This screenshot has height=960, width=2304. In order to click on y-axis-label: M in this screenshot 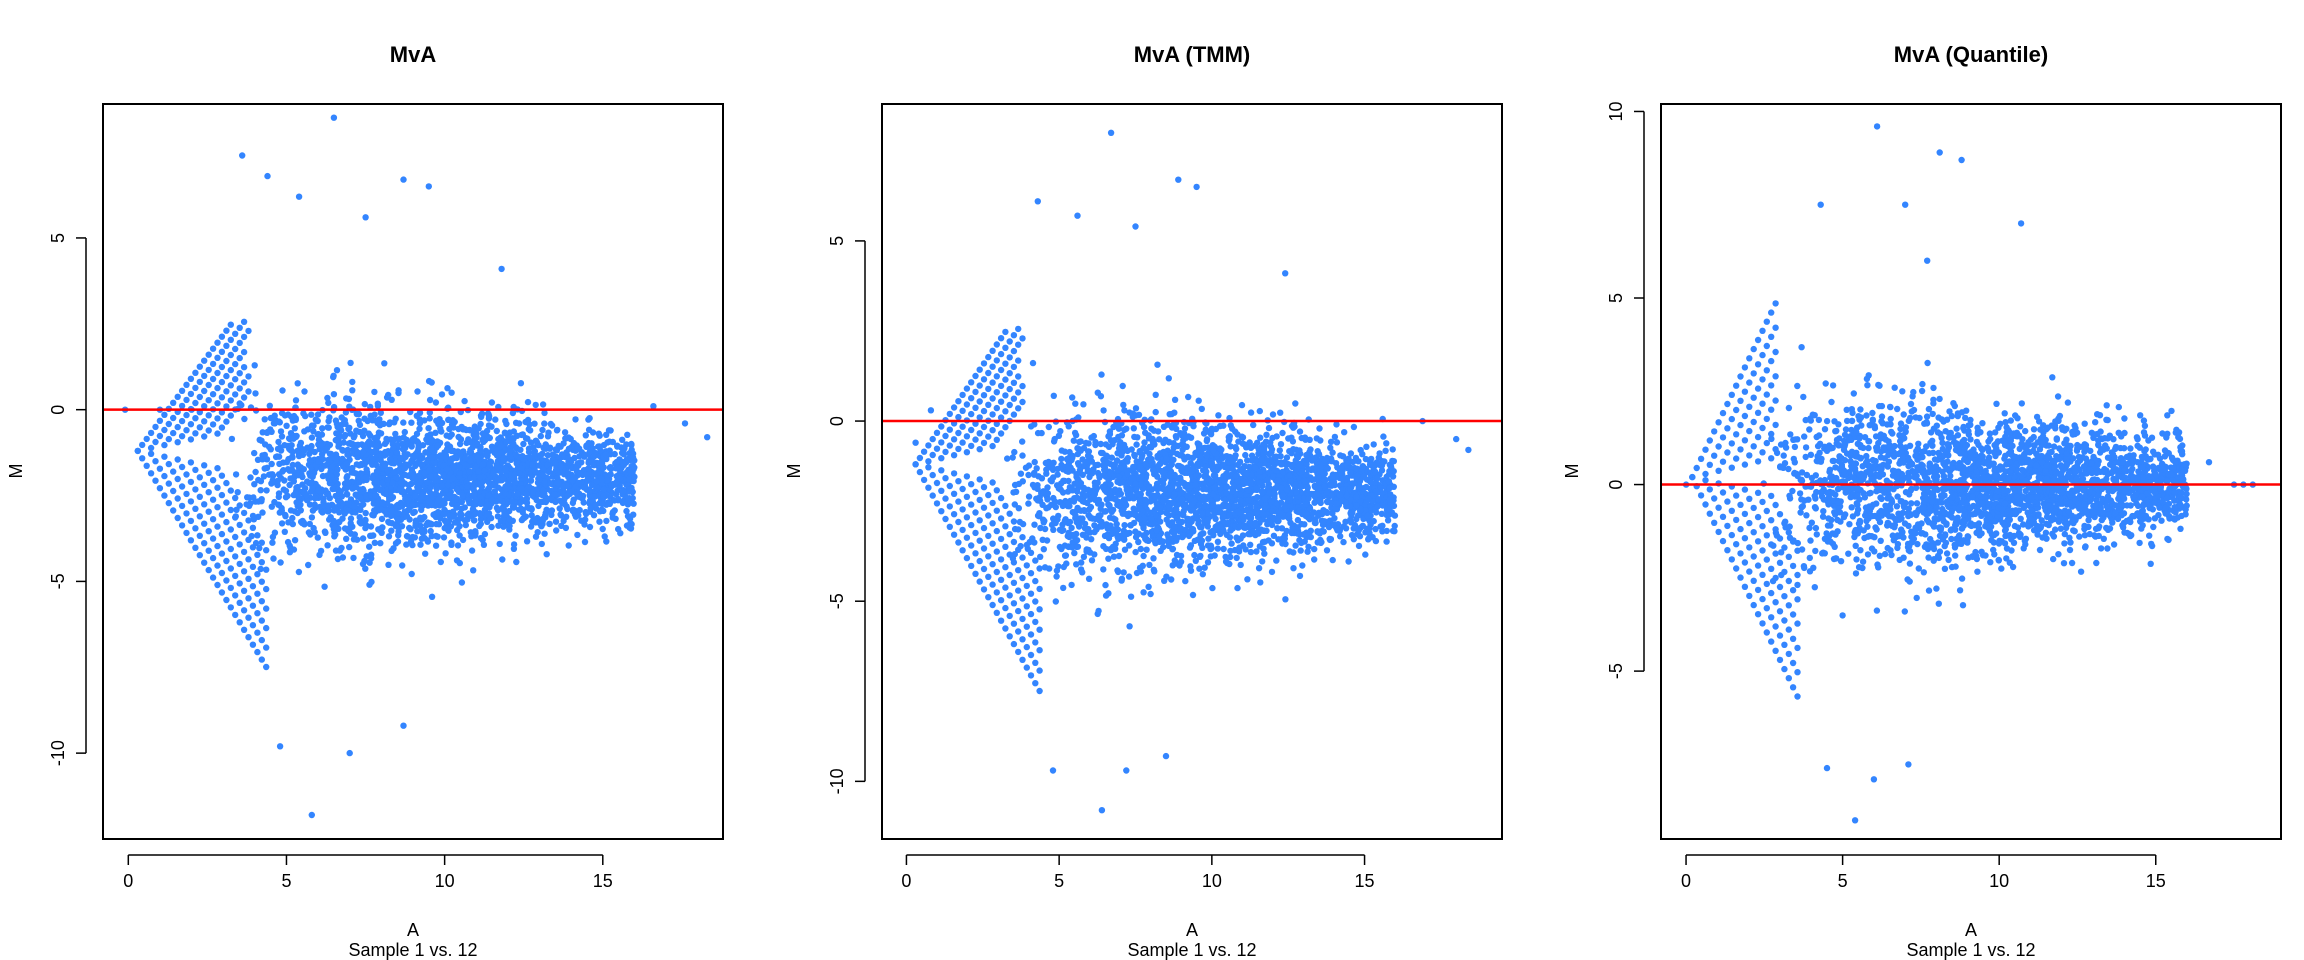, I will do `click(16, 471)`.